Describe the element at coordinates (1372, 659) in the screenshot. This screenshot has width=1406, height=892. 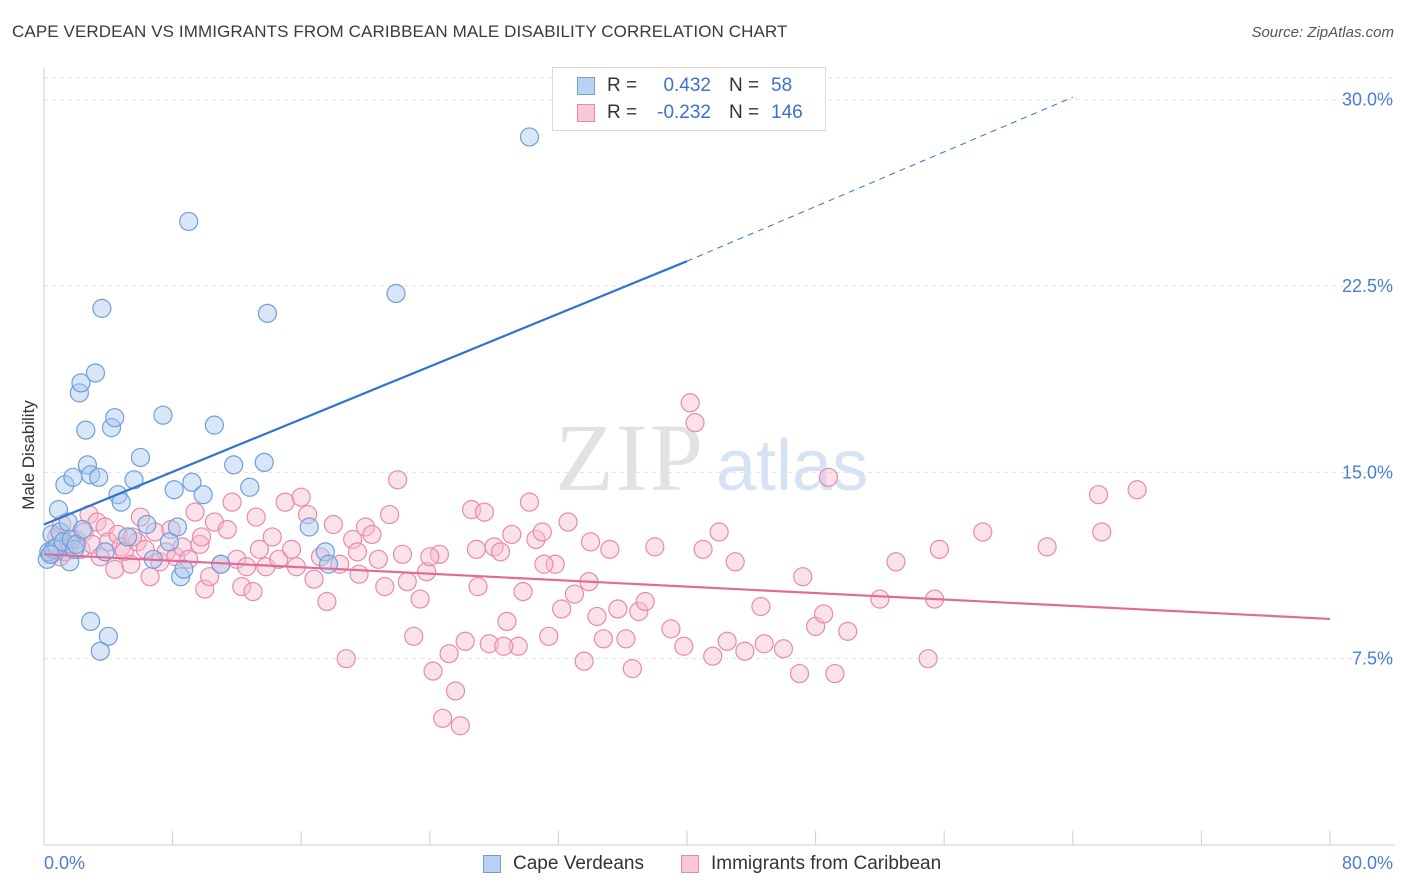
I see `y-tick-label: 7.5%` at that location.